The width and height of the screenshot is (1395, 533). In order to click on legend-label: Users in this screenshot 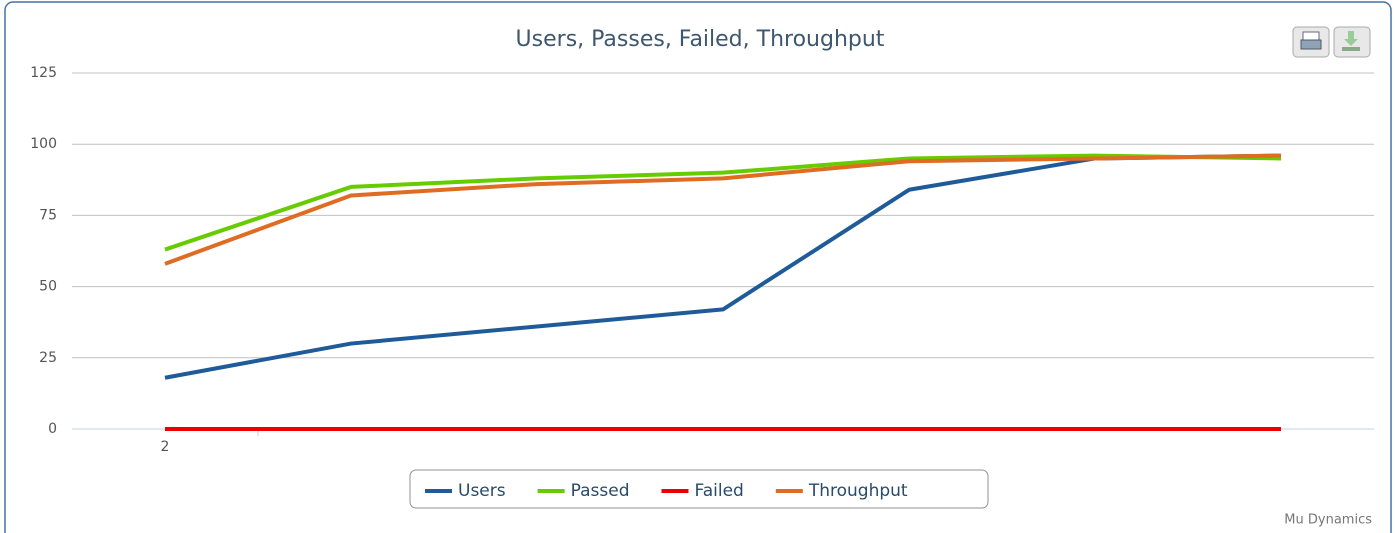, I will do `click(482, 491)`.